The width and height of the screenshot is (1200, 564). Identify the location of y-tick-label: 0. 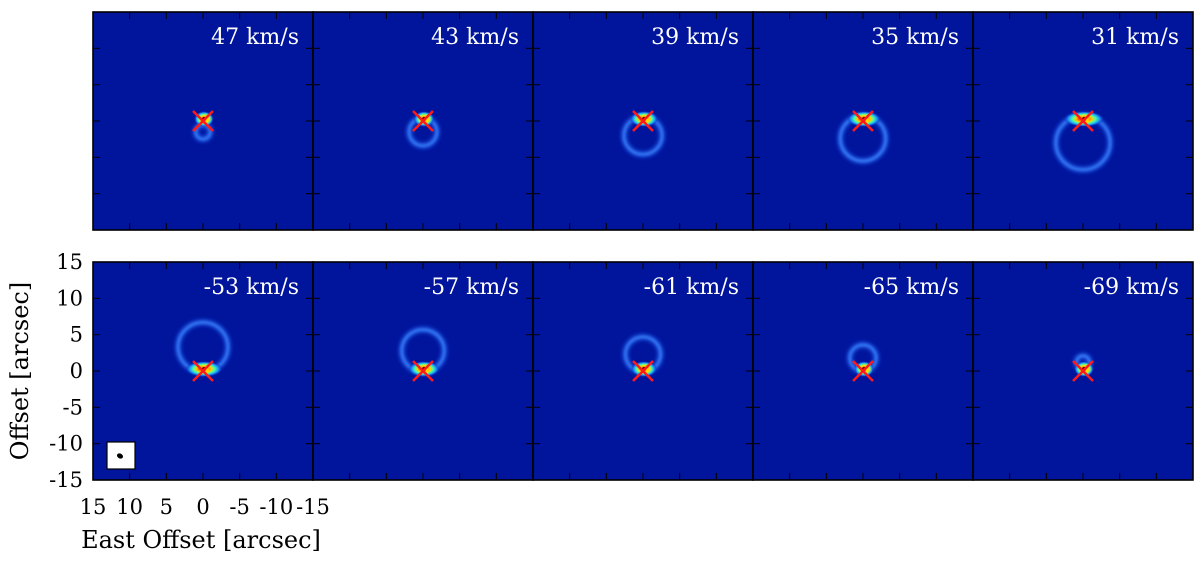
(76, 371).